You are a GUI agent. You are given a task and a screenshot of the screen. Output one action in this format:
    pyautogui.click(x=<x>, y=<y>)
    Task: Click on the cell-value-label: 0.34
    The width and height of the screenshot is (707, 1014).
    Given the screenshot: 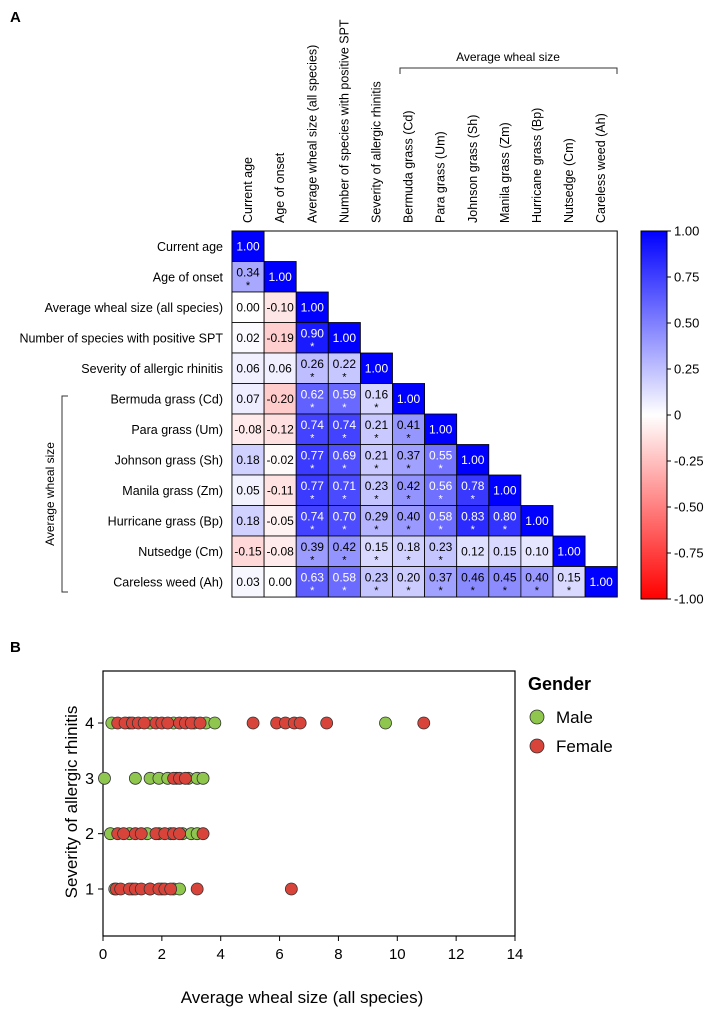 What is the action you would take?
    pyautogui.click(x=248, y=273)
    